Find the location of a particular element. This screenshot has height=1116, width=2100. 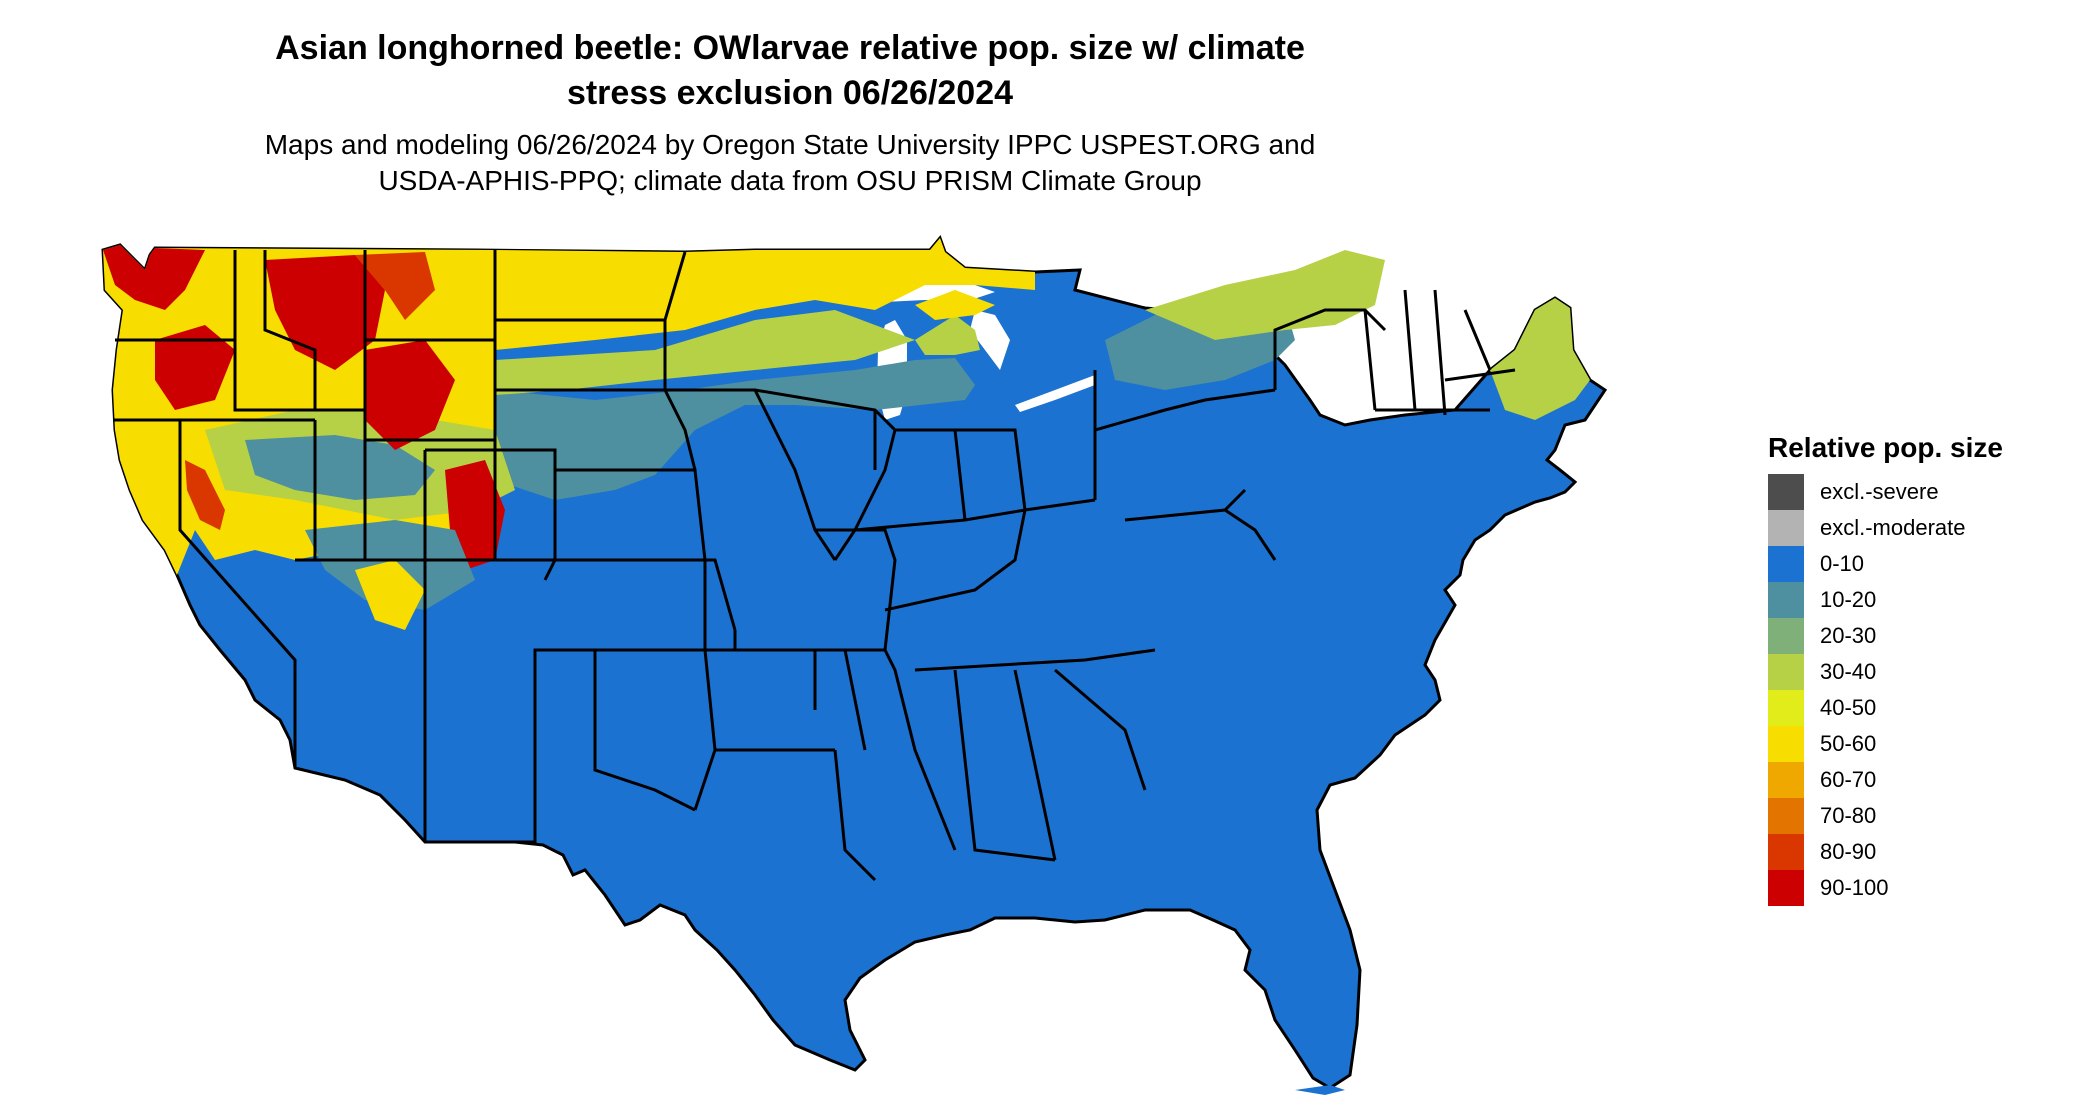

legend-label: excl.-severe is located at coordinates (1879, 491).